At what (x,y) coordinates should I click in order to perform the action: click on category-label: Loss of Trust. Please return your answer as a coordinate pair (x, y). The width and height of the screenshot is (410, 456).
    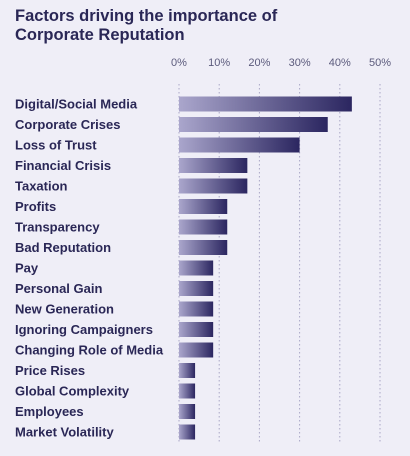
    Looking at the image, I should click on (56, 145).